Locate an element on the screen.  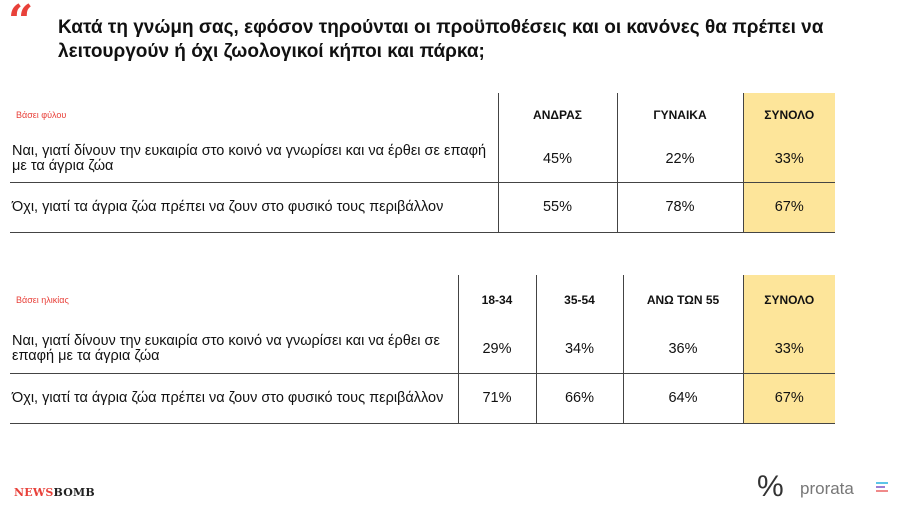
newsbomb-logo-bomb: BOMB is located at coordinates (74, 492).